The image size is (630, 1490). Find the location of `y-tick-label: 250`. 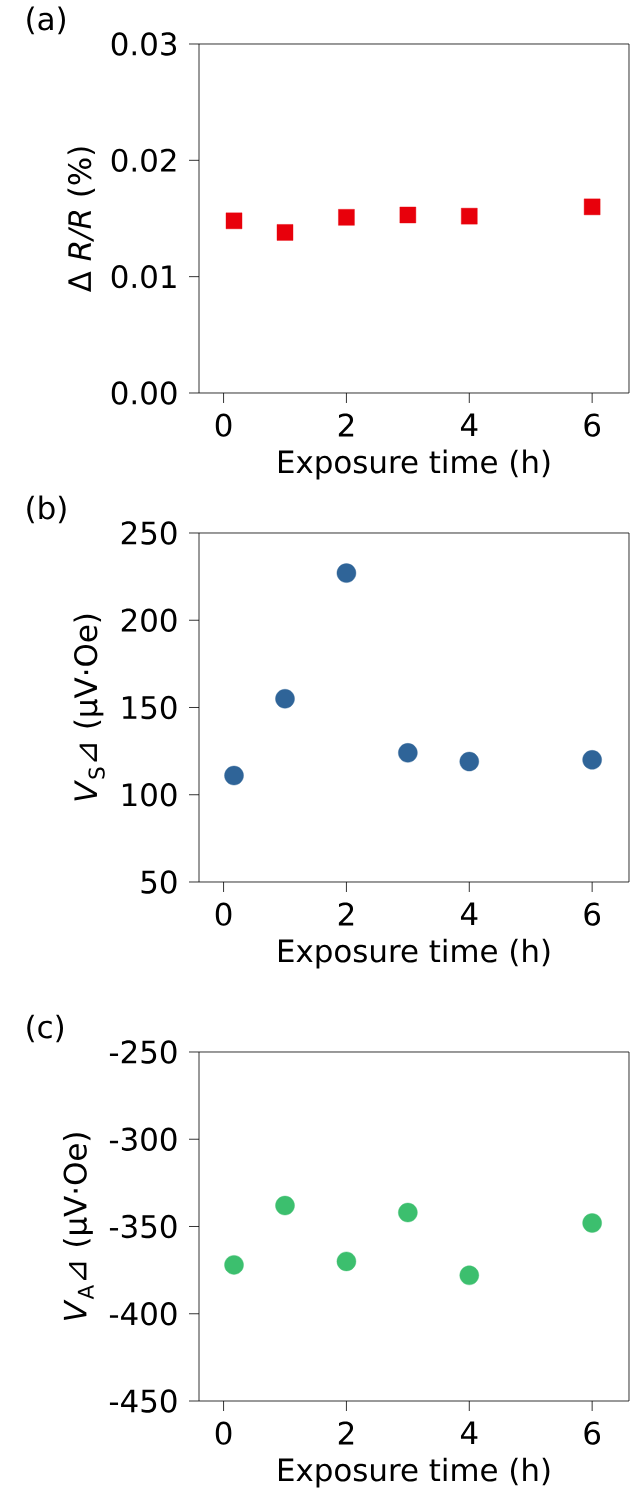

y-tick-label: 250 is located at coordinates (149, 533).